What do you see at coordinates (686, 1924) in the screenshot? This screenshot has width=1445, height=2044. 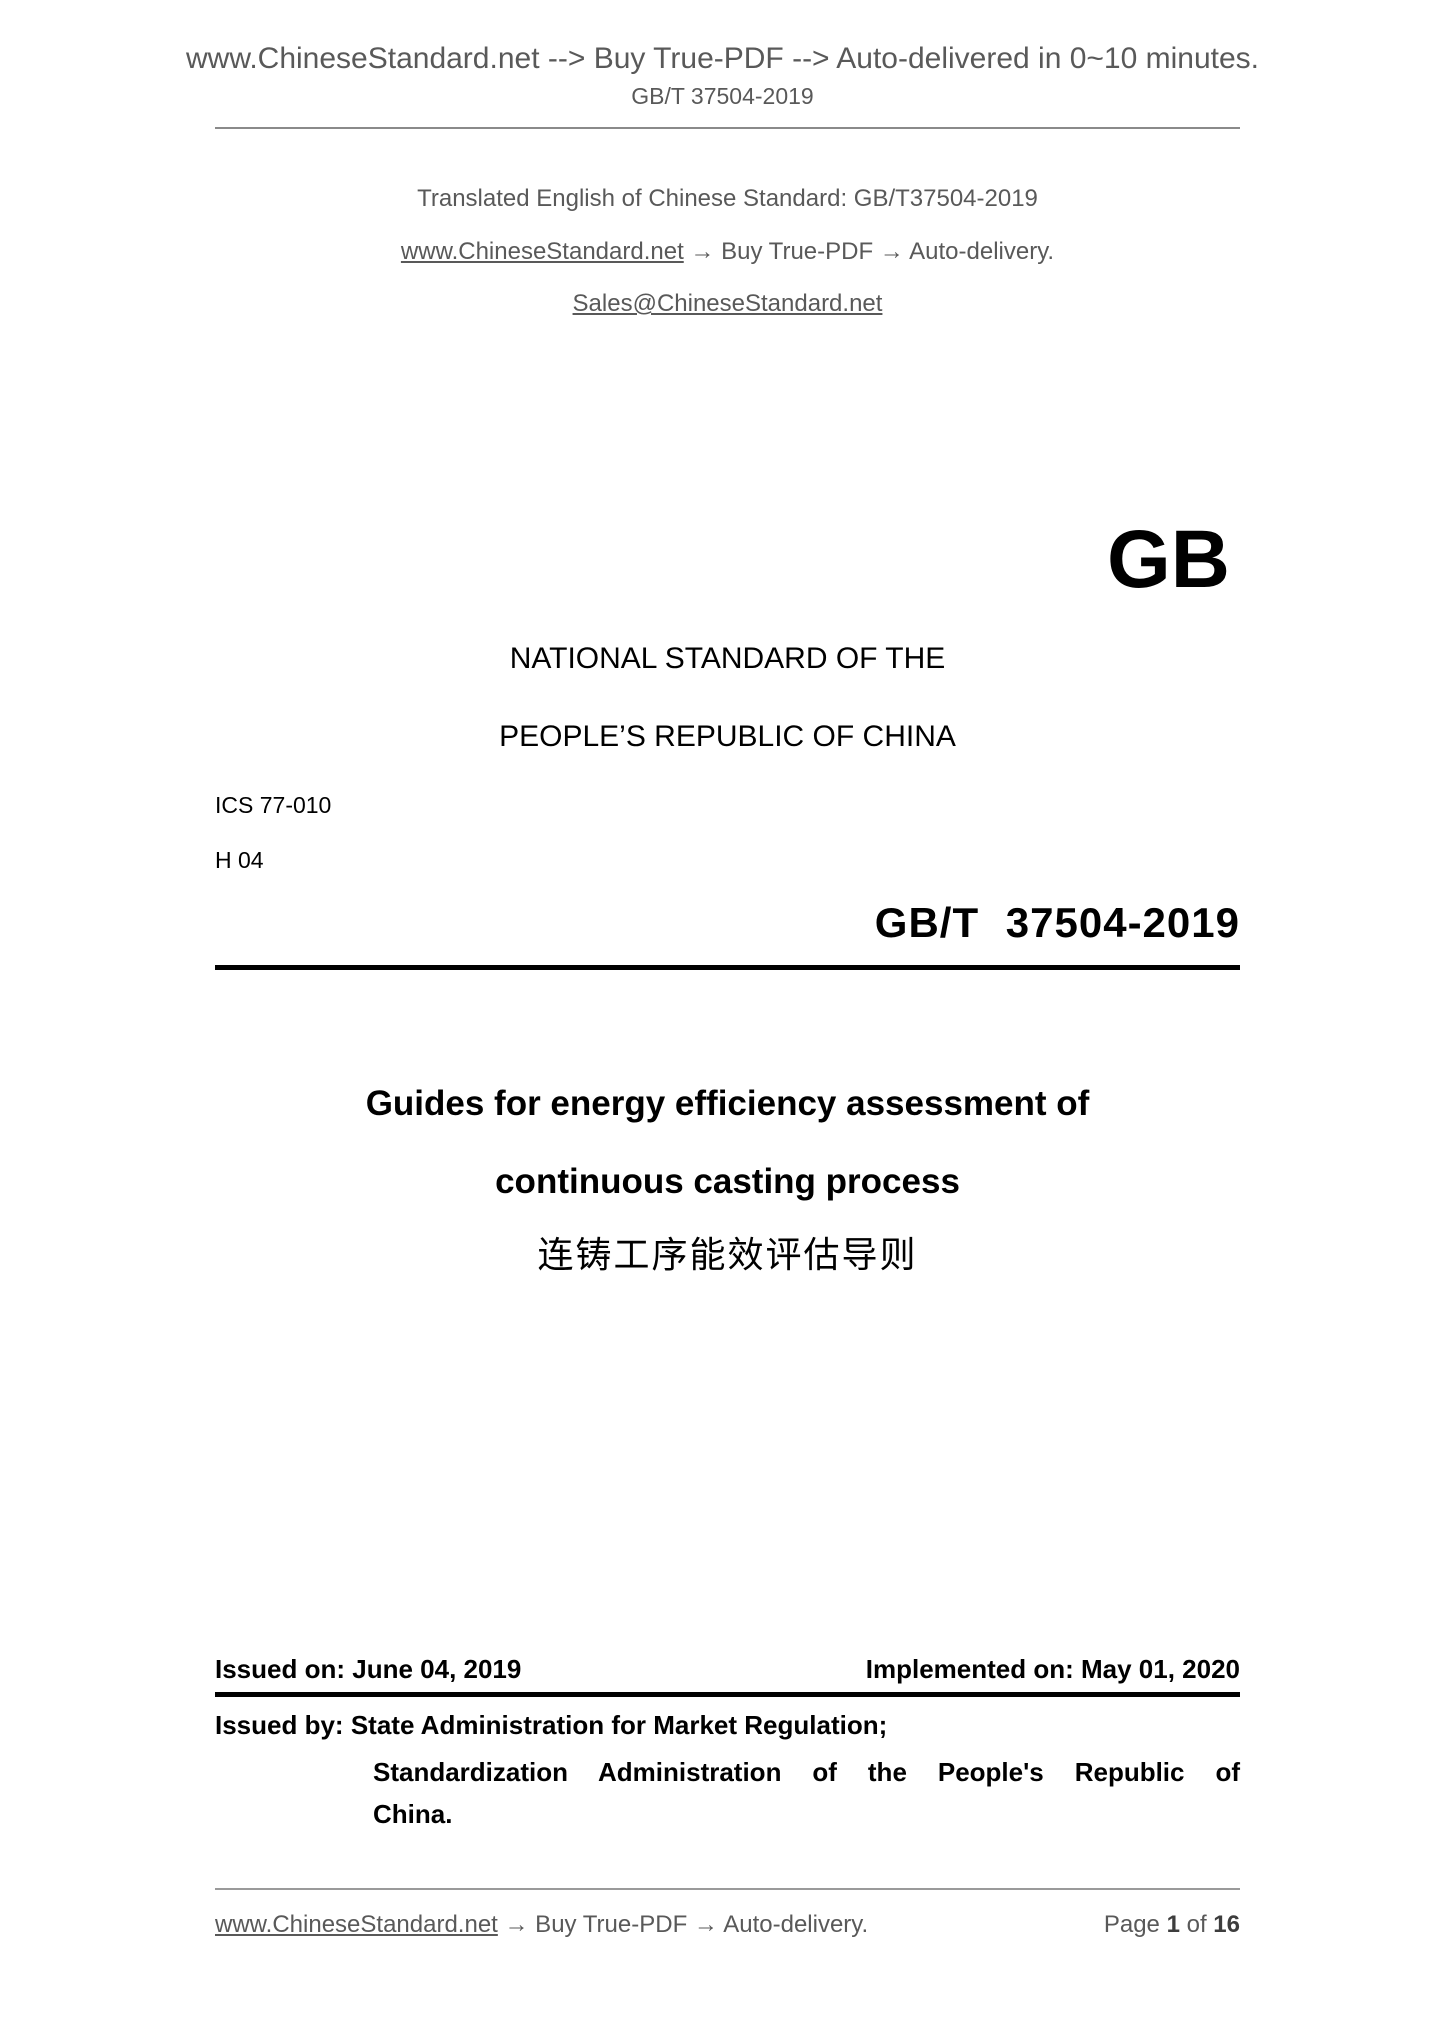 I see `footer-buy-line-rest: → Buy True-PDF → Auto-delivery.` at bounding box center [686, 1924].